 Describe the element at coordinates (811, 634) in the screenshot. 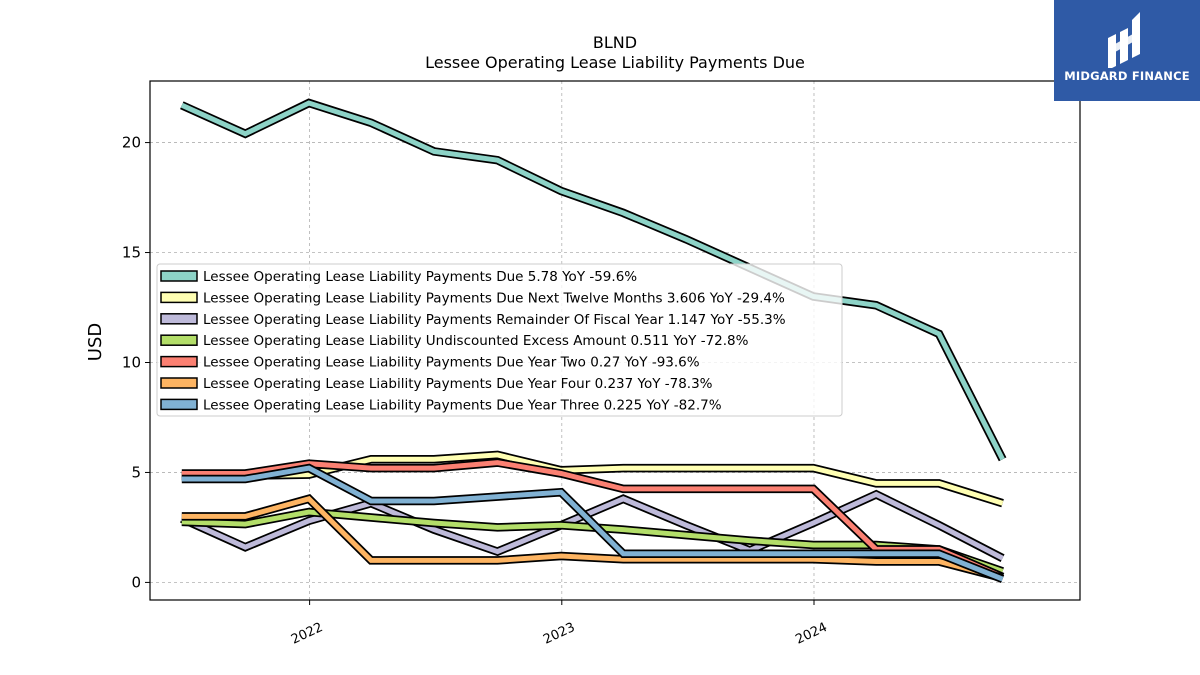

I see `x-tick-label: 2024` at that location.